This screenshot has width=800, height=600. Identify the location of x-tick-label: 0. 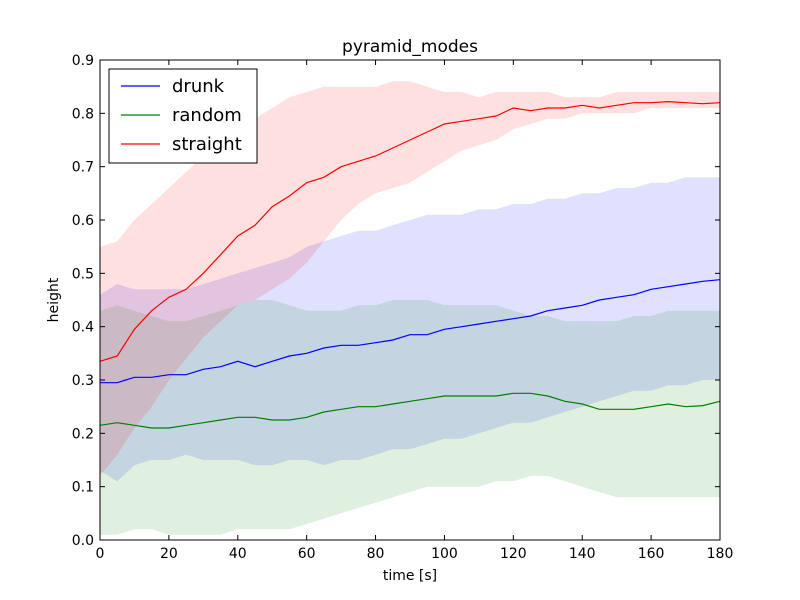
(100, 554).